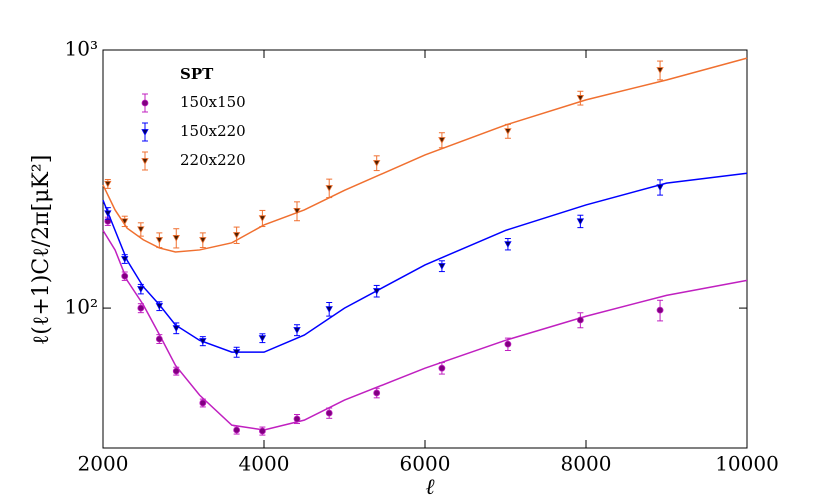 The width and height of the screenshot is (830, 498). Describe the element at coordinates (81, 307) in the screenshot. I see `y-tick-label: 10²` at that location.